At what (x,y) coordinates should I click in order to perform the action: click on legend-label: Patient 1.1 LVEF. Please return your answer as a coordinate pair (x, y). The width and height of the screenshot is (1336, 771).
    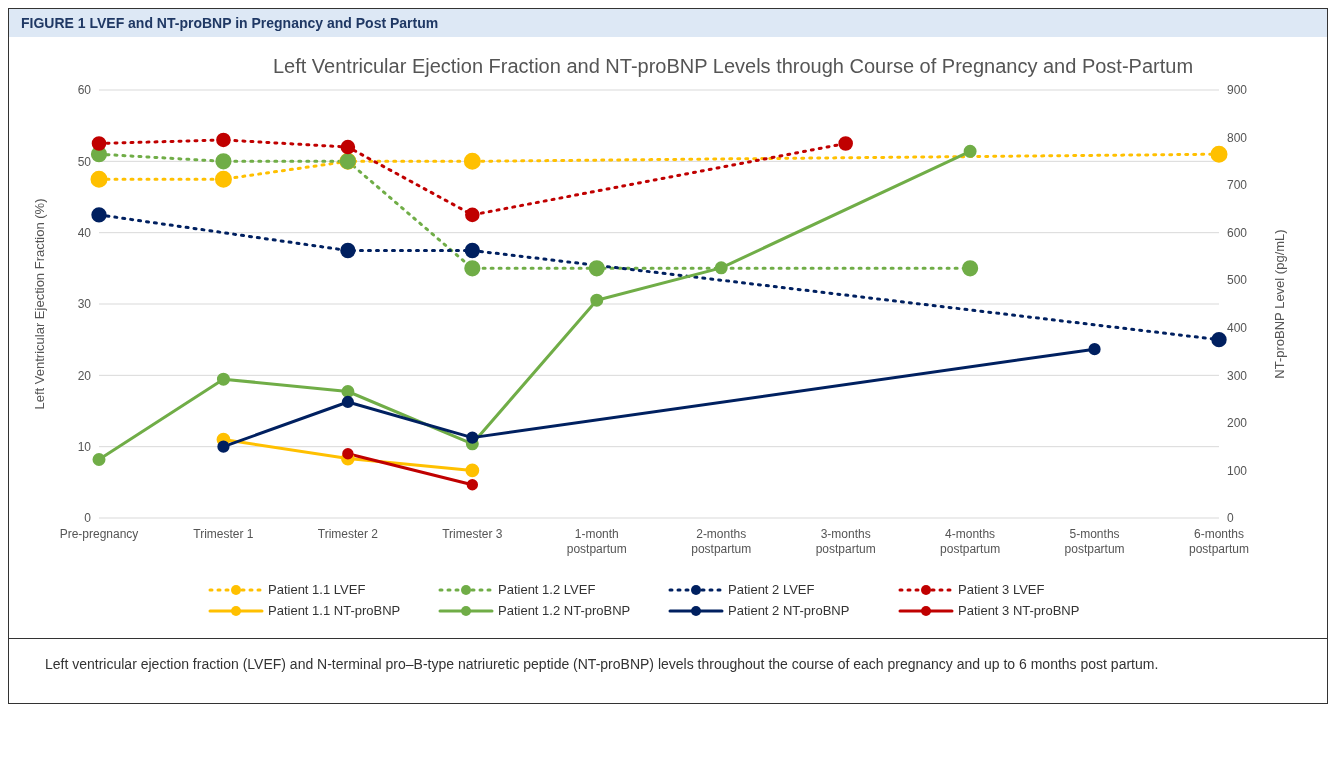
    Looking at the image, I should click on (317, 589).